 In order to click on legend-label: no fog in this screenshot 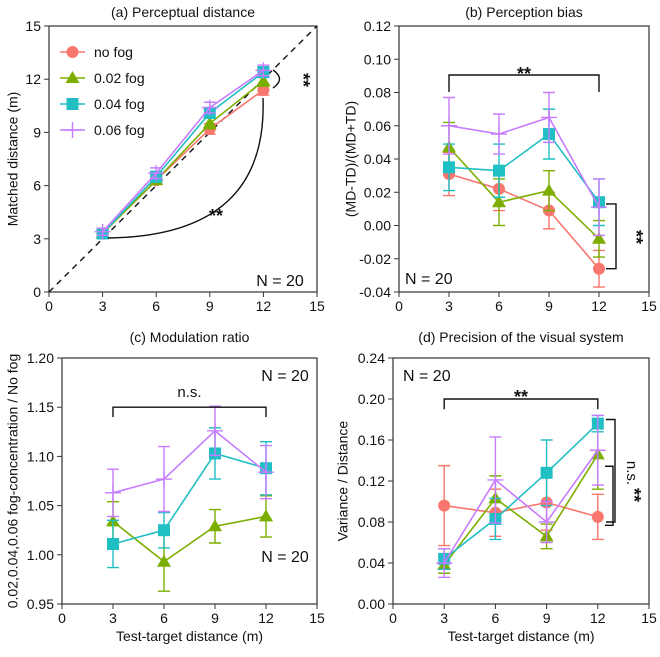, I will do `click(113, 52)`.